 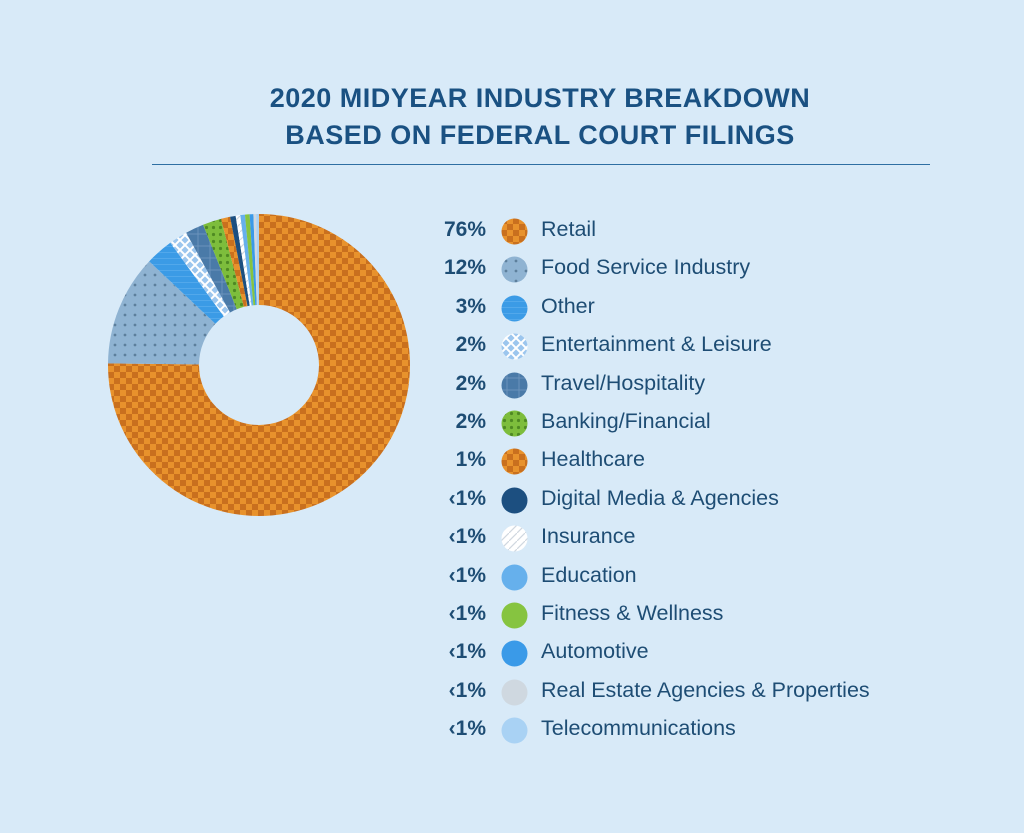 I want to click on legend-label: Fitness & Wellness, so click(x=632, y=612).